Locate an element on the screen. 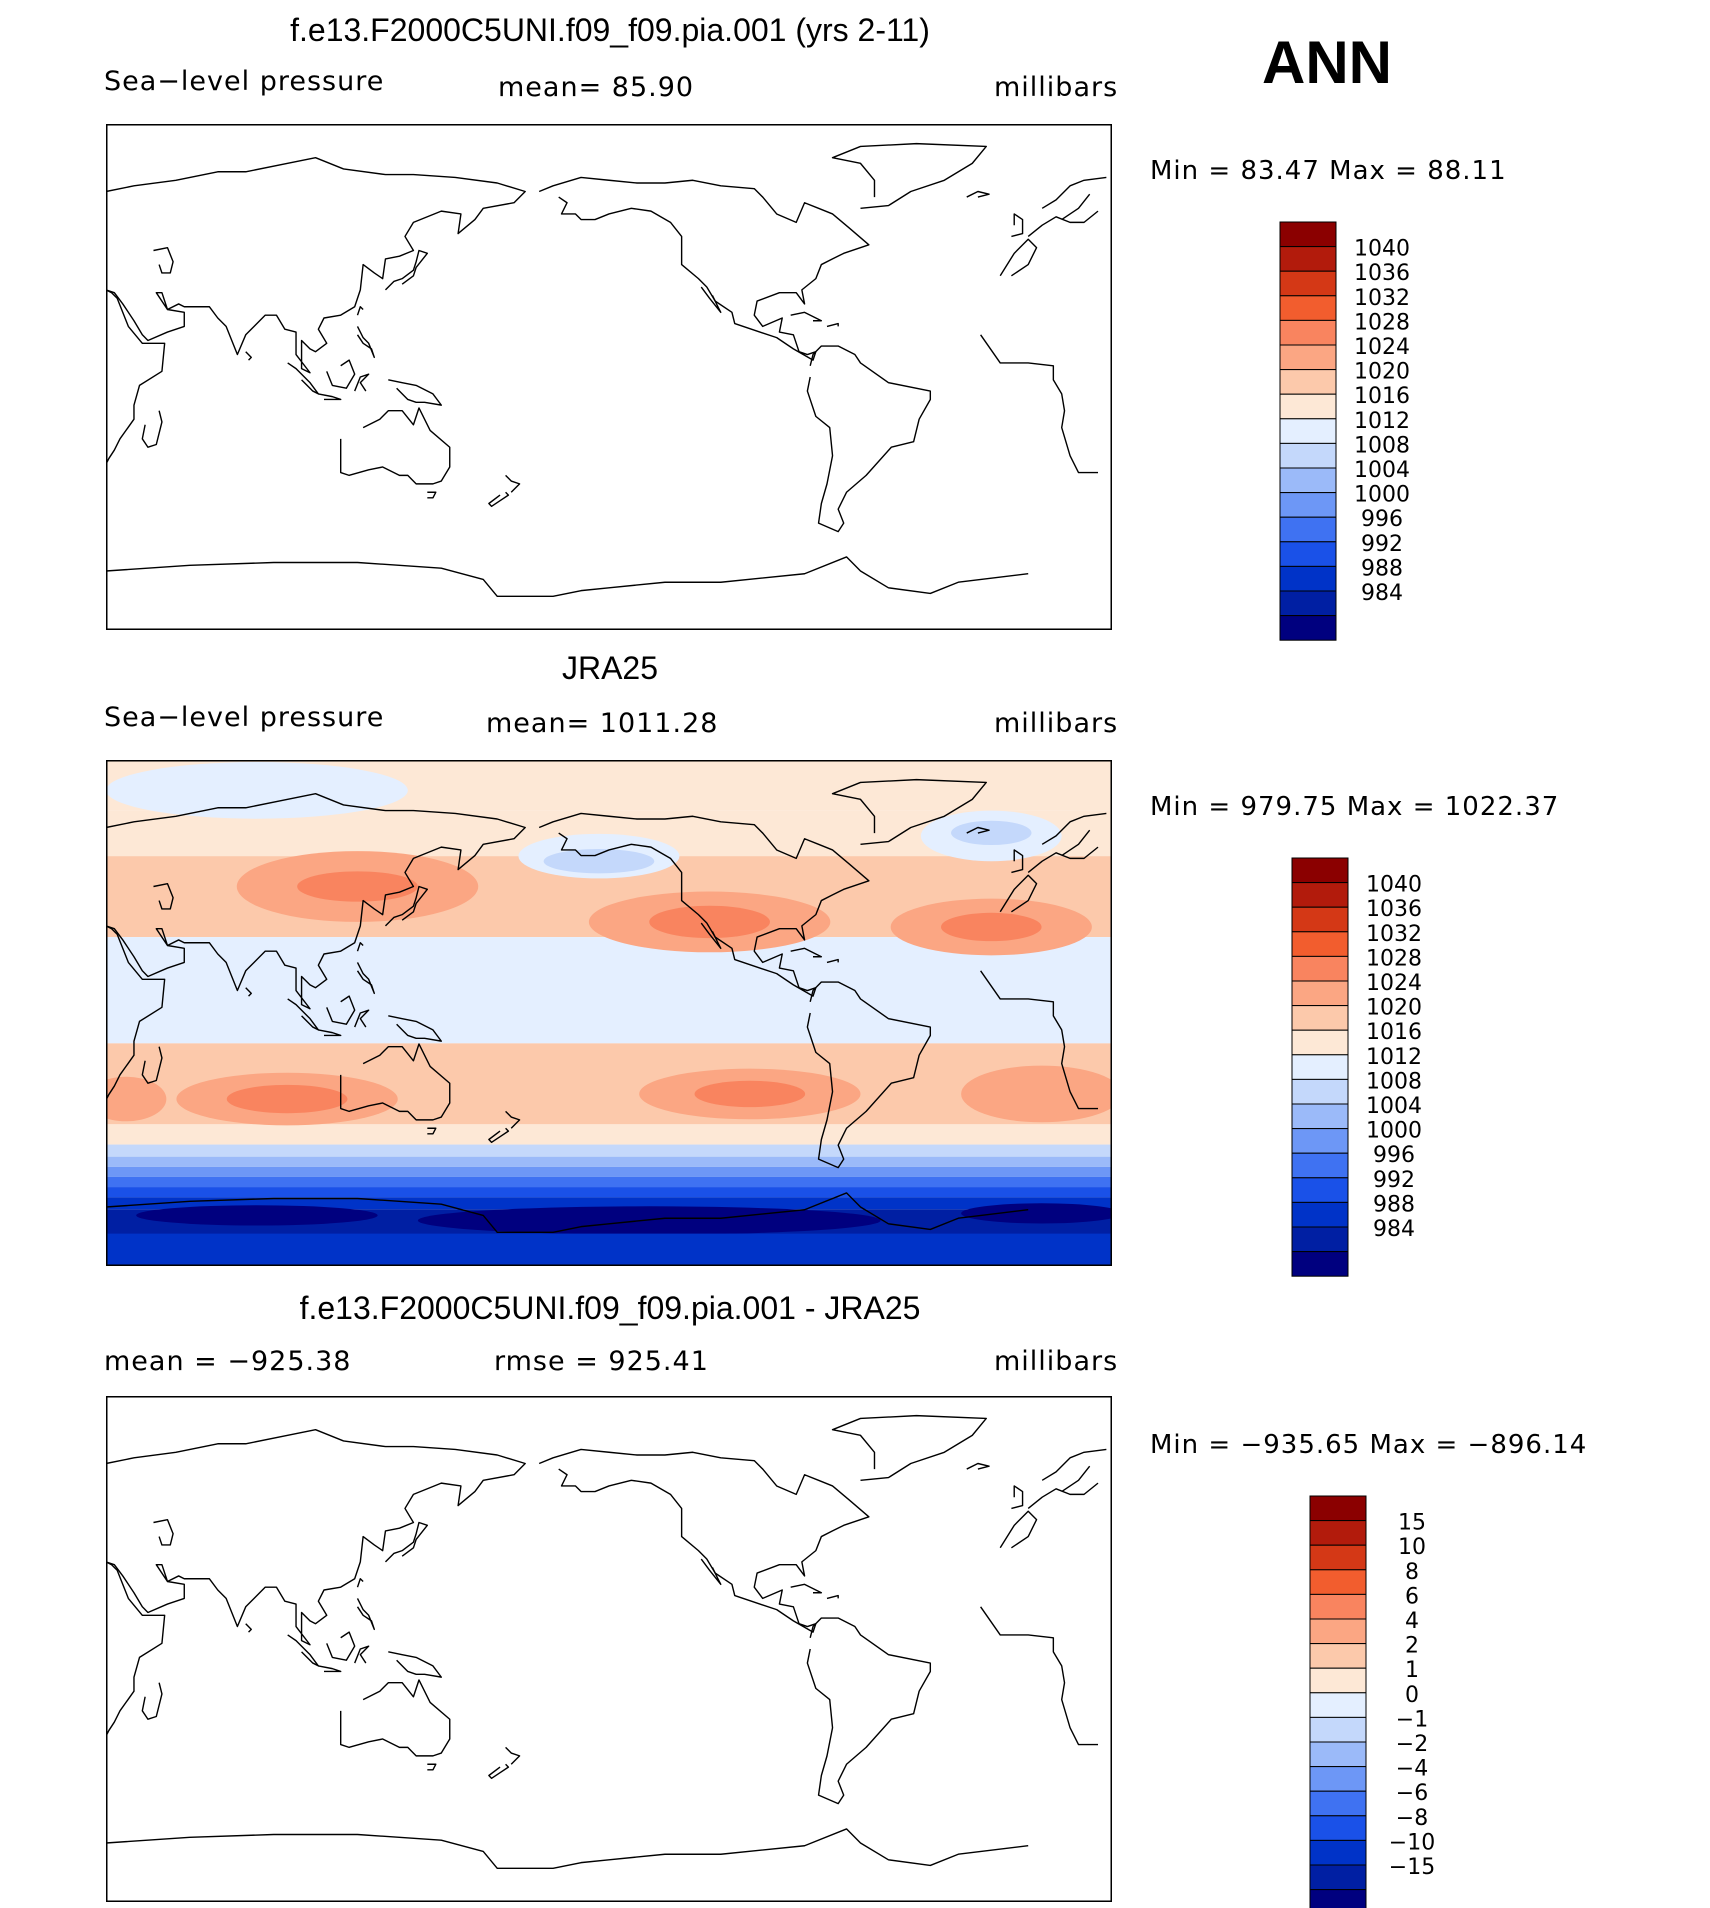 This screenshot has height=1908, width=1710. colorbar-tick-label: −15 is located at coordinates (1412, 1867).